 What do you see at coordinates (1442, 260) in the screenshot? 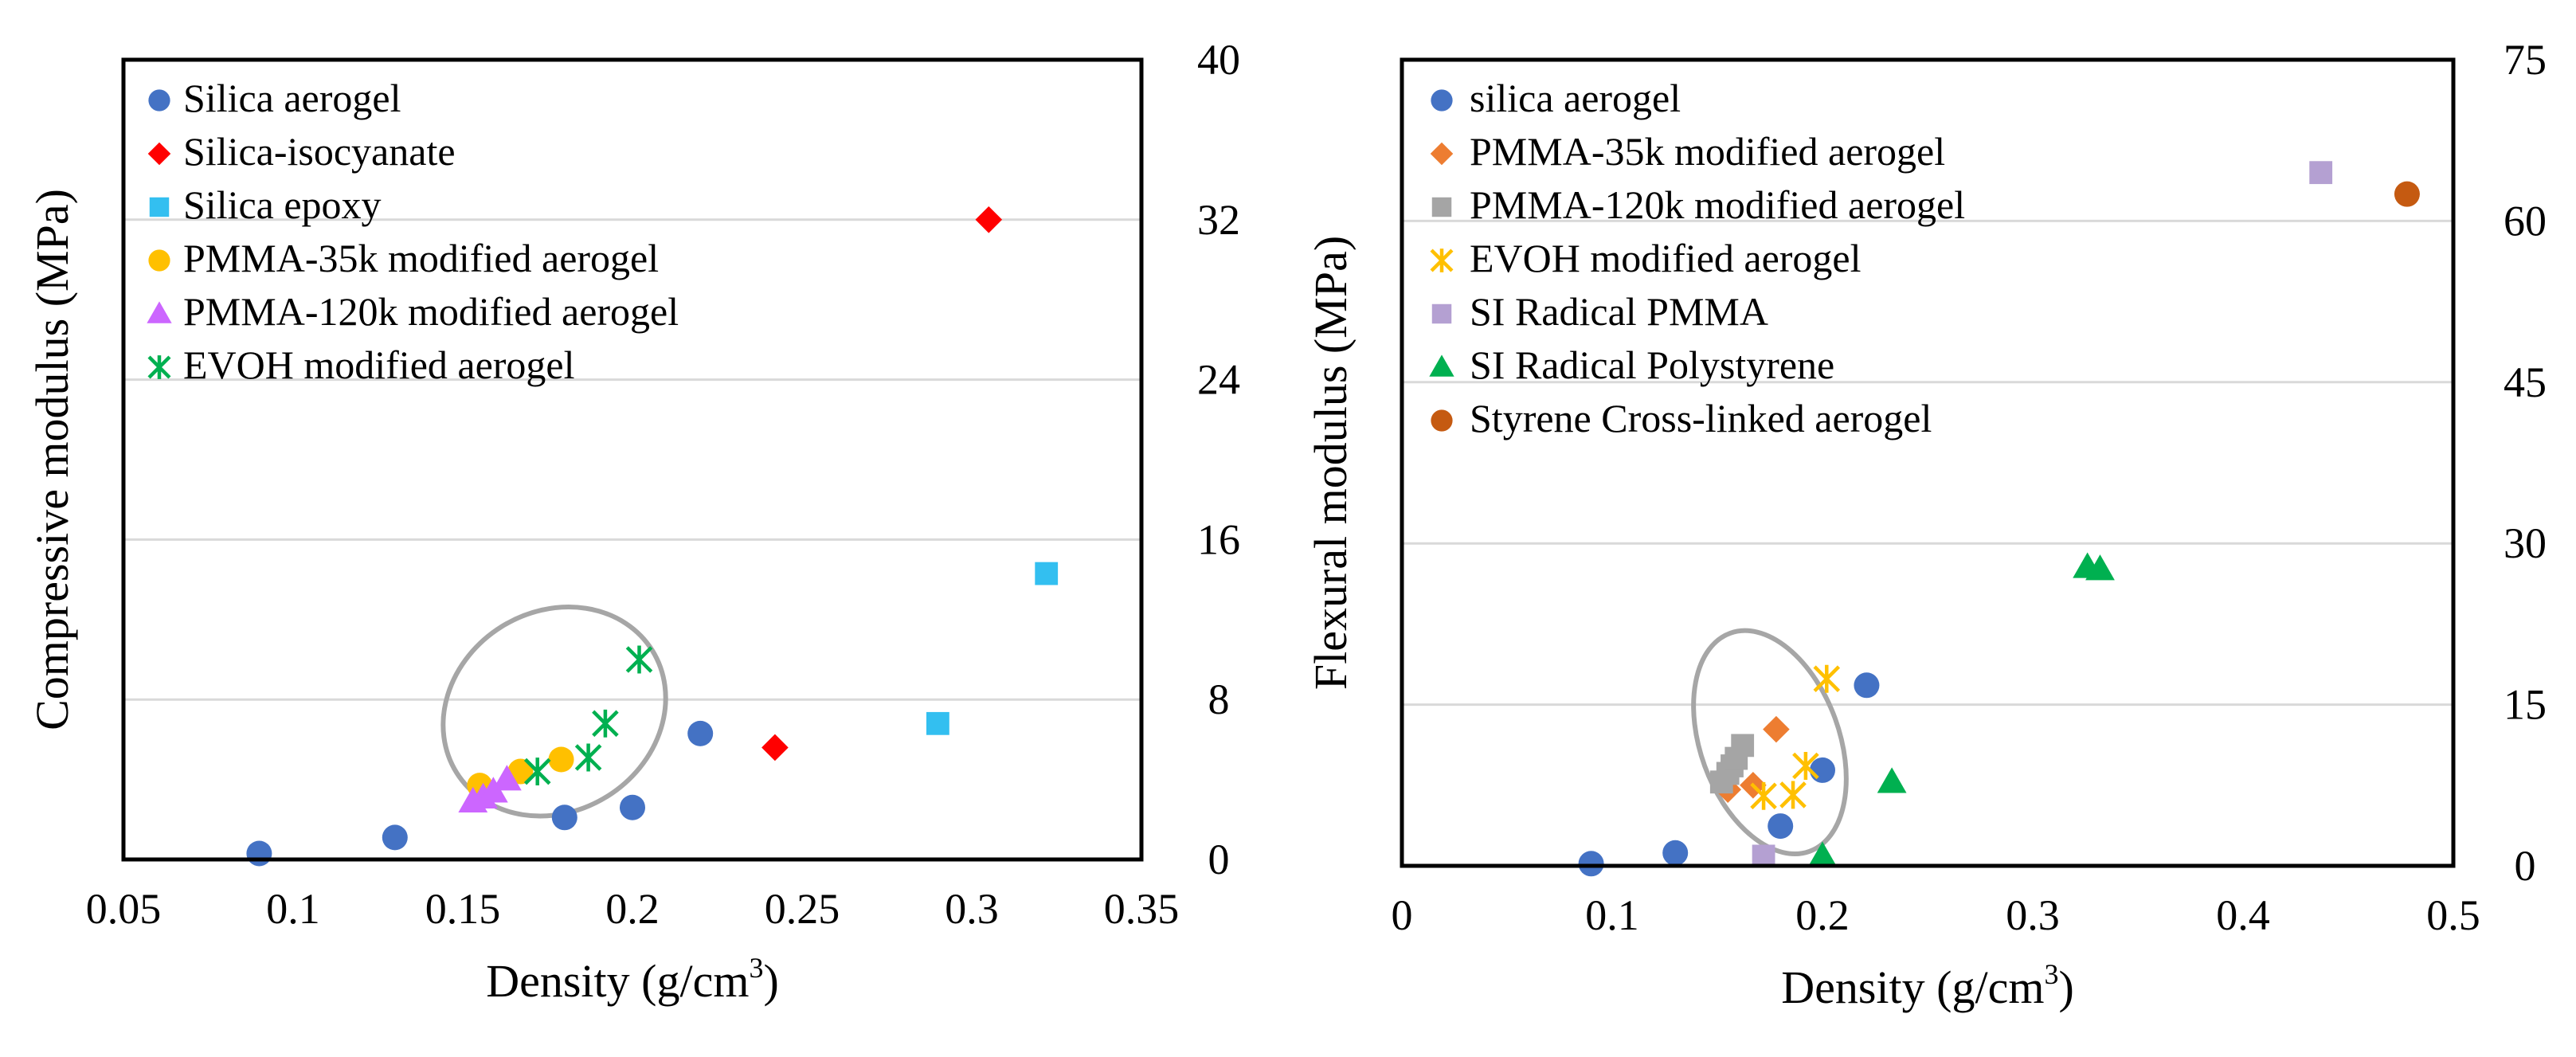
I see `legend-marker-evoh-modified-aerogel` at bounding box center [1442, 260].